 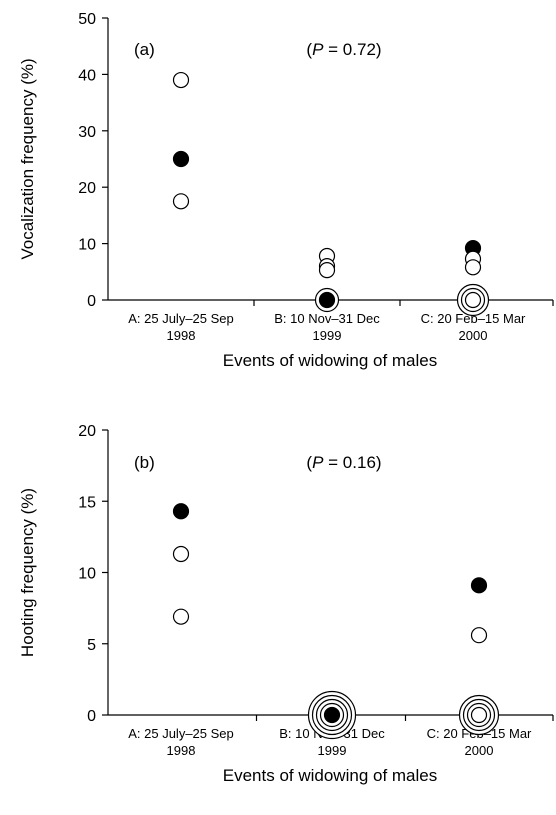 I want to click on panel-label: (a), so click(x=144, y=49).